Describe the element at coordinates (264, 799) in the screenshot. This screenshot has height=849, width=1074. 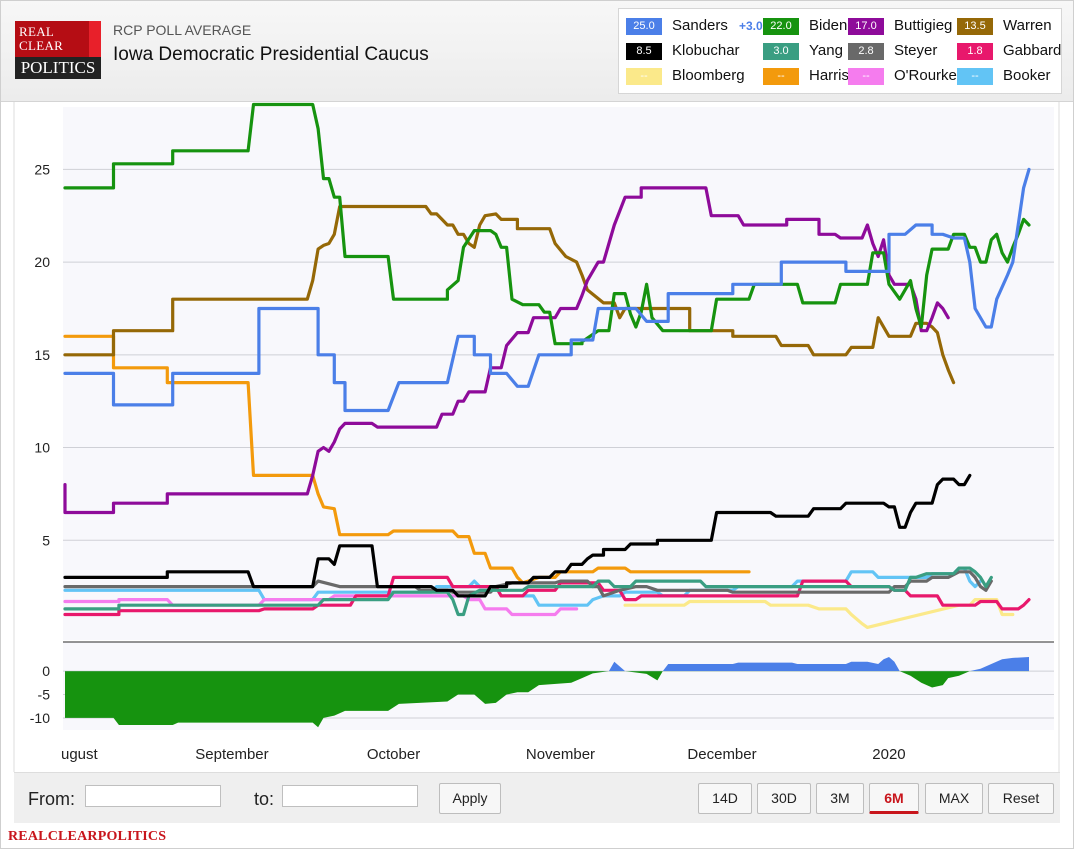
I see `to-label: to:` at that location.